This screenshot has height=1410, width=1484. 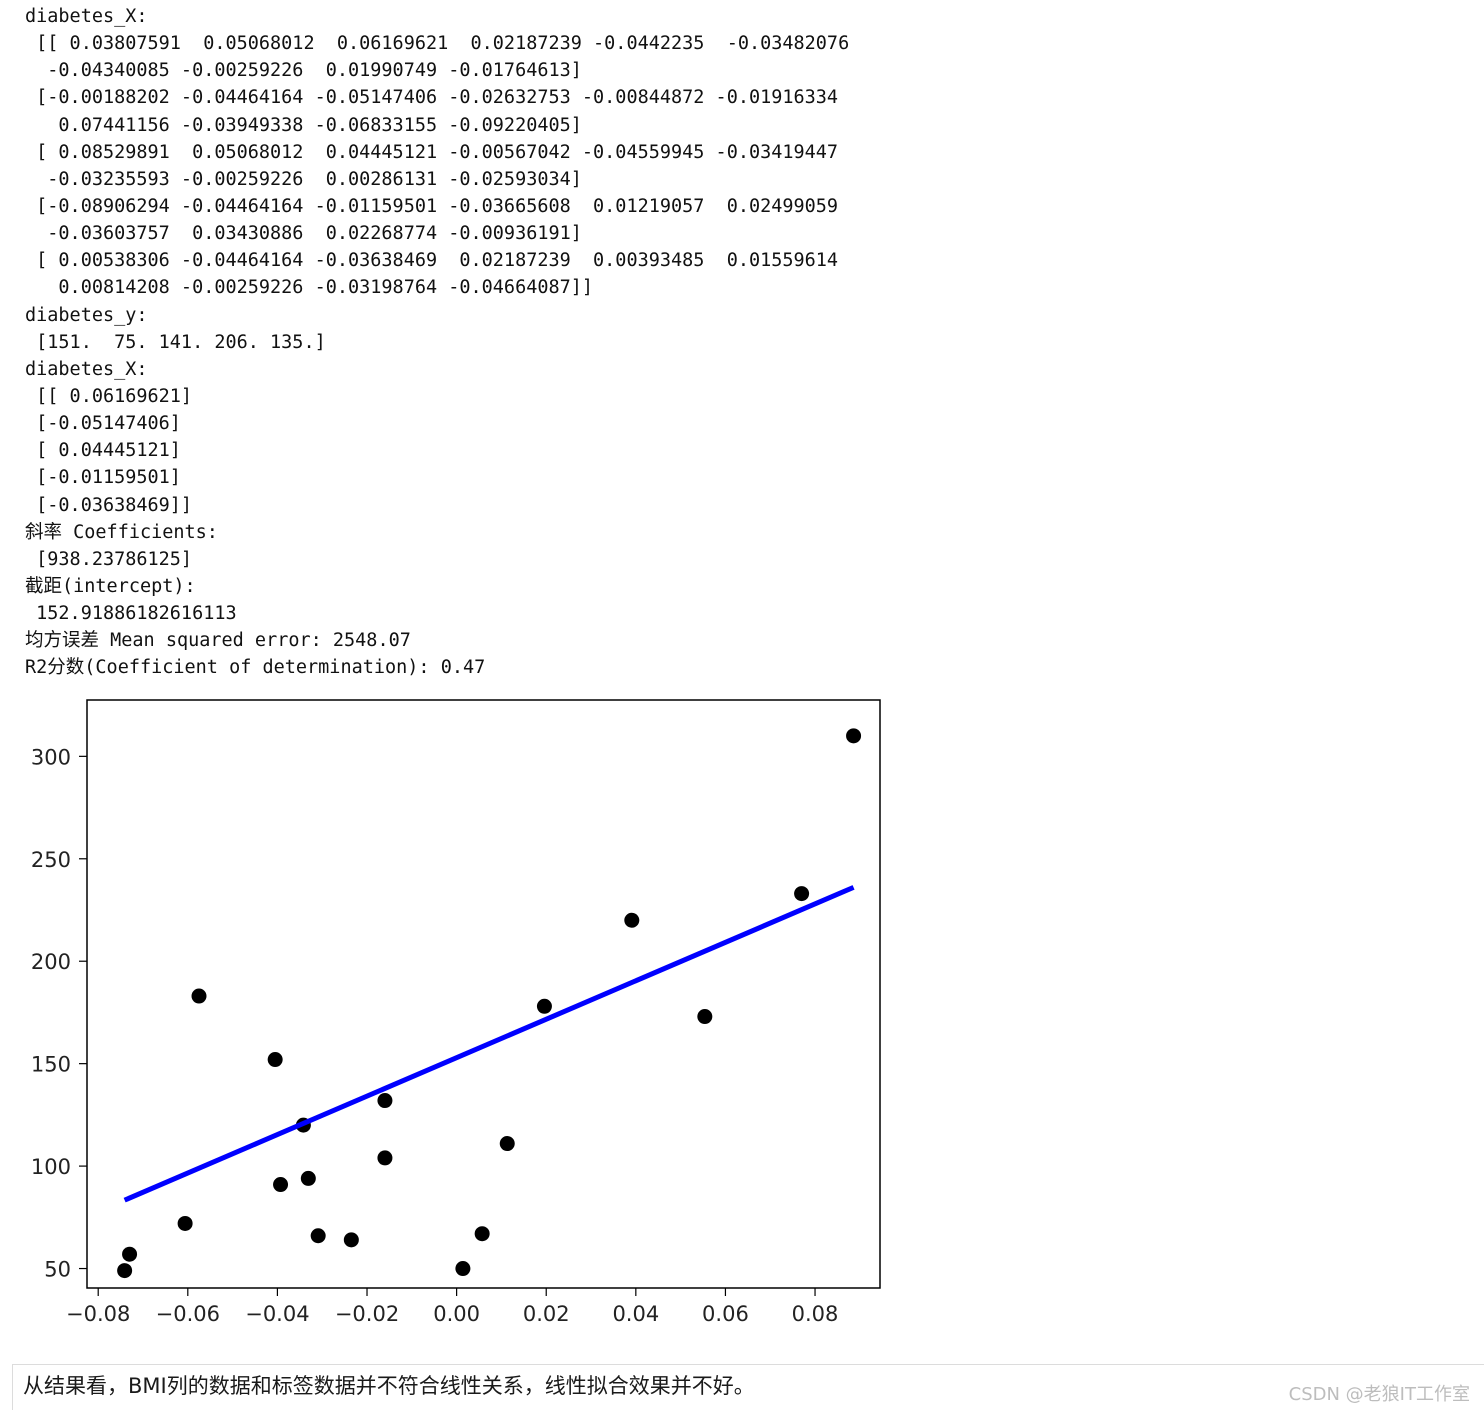 What do you see at coordinates (57, 1270) in the screenshot?
I see `y-tick-label: 50` at bounding box center [57, 1270].